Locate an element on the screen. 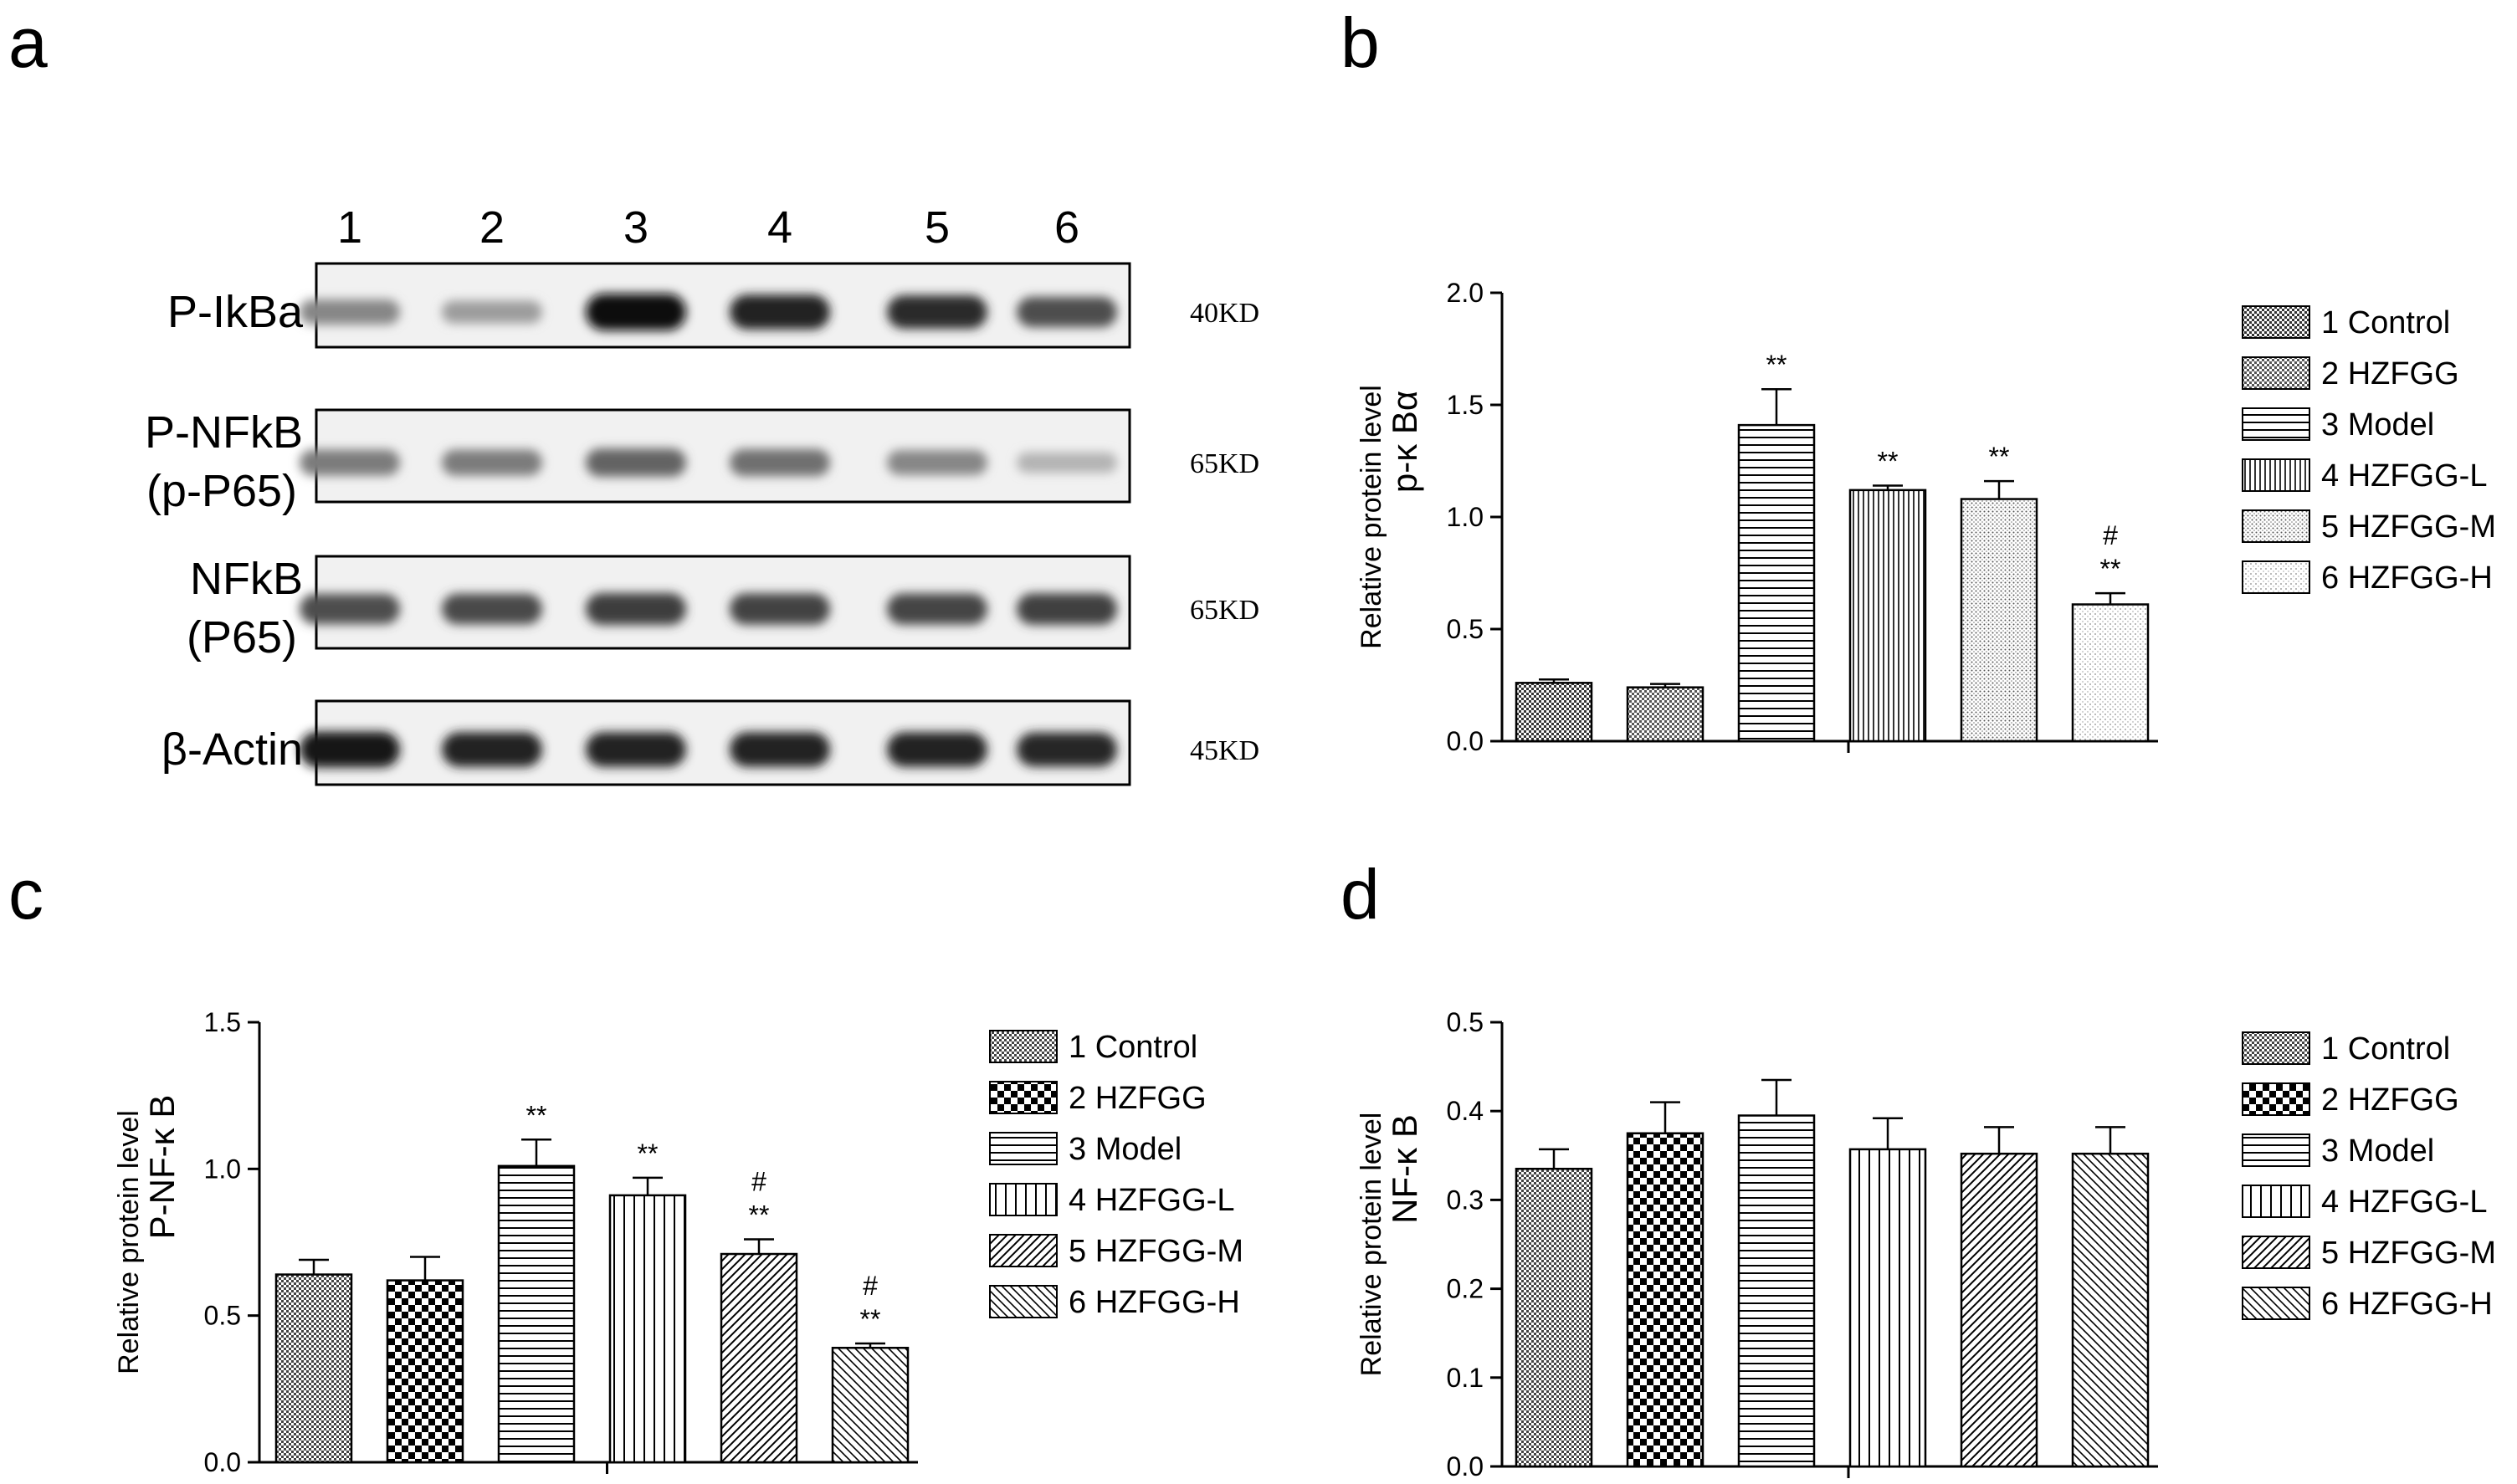 The width and height of the screenshot is (2517, 1484). y-tick-label: 0.0 is located at coordinates (1465, 1466).